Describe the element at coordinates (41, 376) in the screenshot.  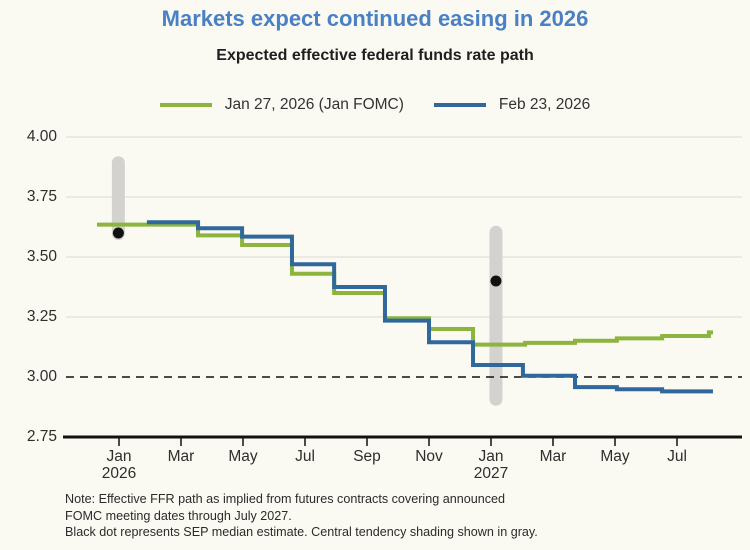
I see `y-tick-label: 3.00` at that location.